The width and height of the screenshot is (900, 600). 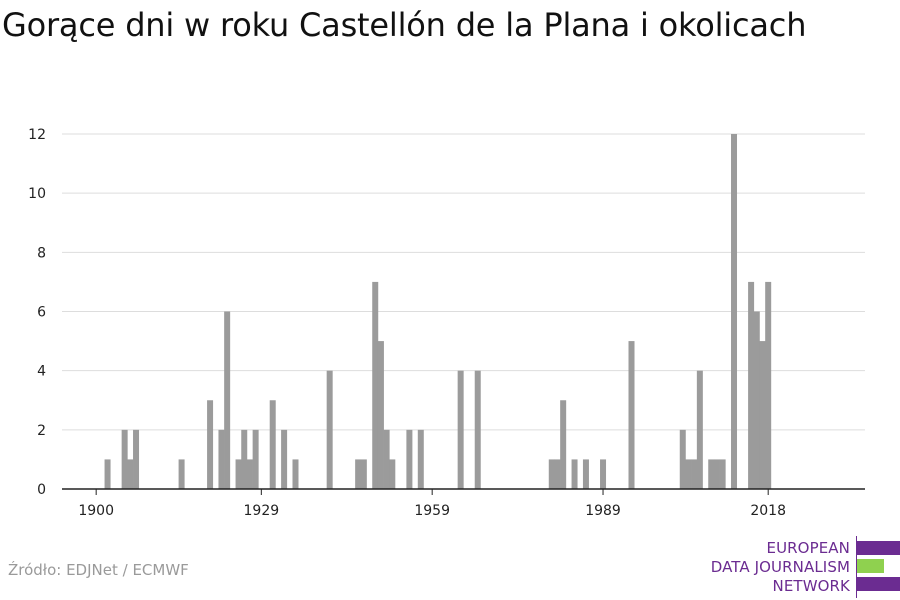 I want to click on y-tick-label: 8, so click(x=41, y=253).